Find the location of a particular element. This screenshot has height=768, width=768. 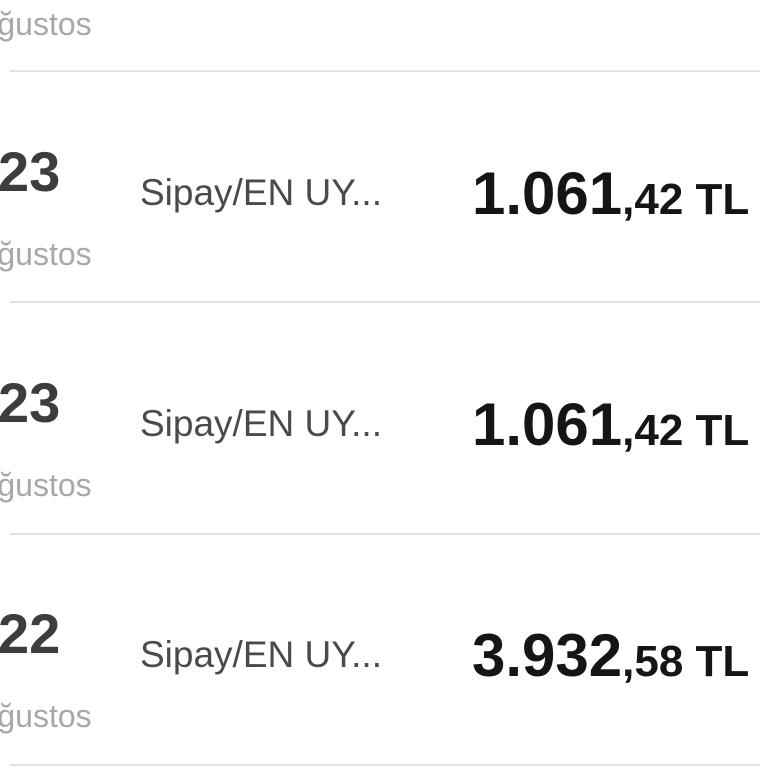

amount-fraction: ,58 TL is located at coordinates (686, 661).